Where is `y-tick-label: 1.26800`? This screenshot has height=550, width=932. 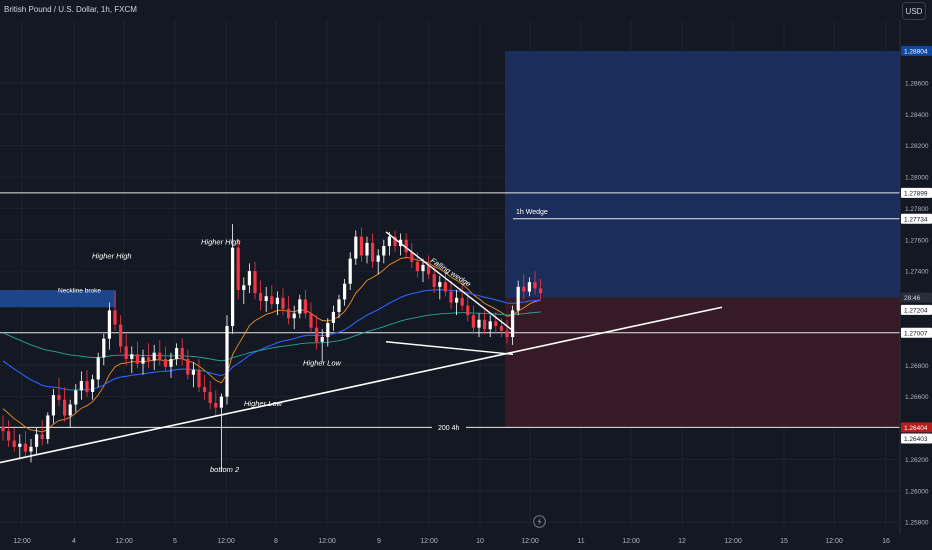 y-tick-label: 1.26800 is located at coordinates (917, 366).